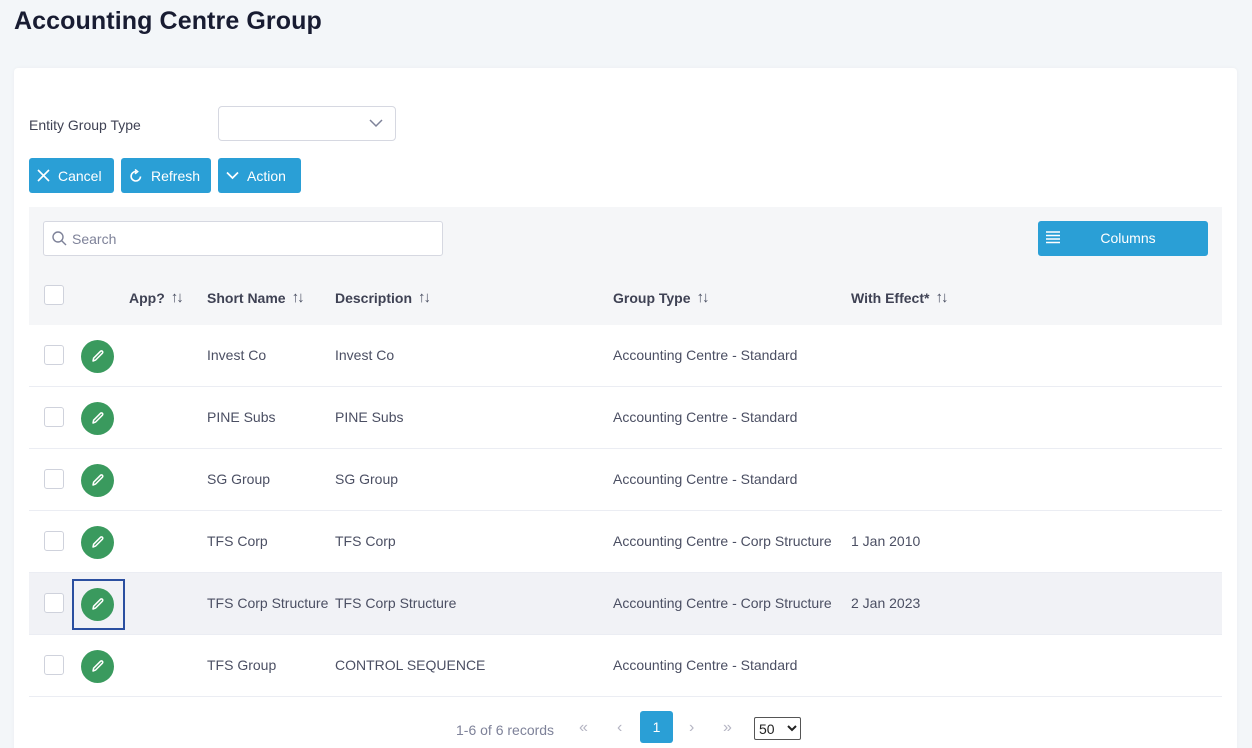  I want to click on last-page-button: », so click(727, 727).